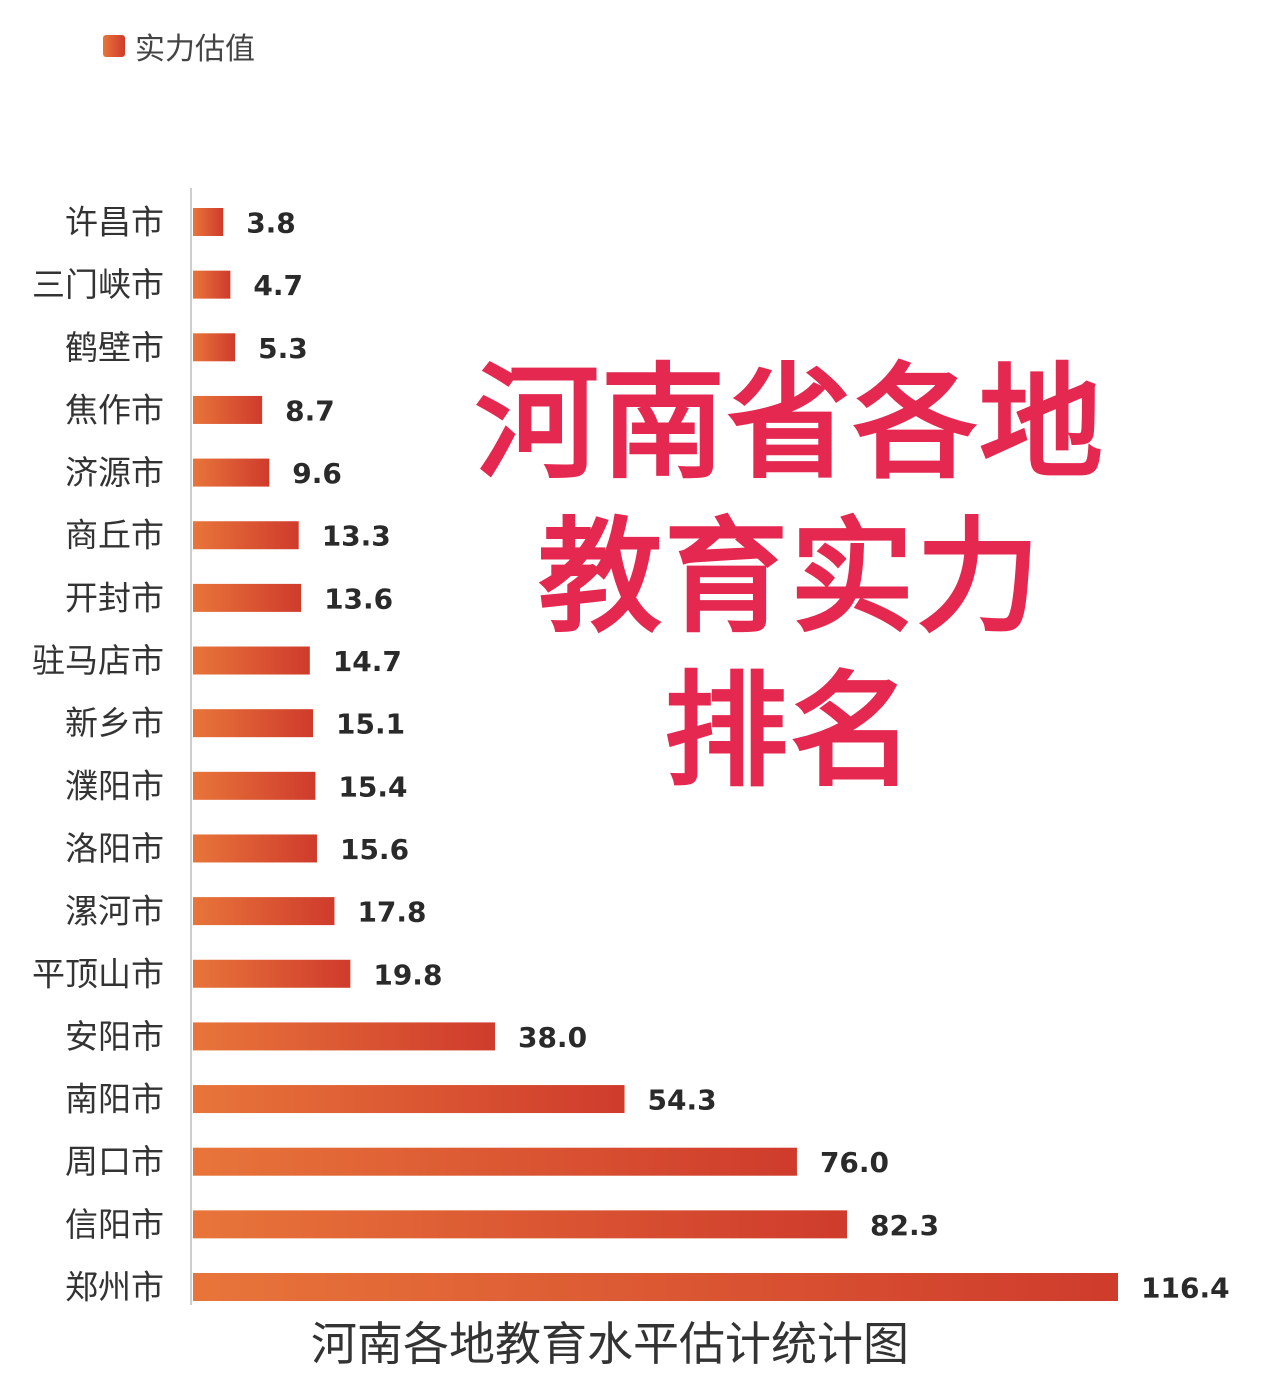 The height and width of the screenshot is (1397, 1263). What do you see at coordinates (374, 849) in the screenshot?
I see `value-label: 15.6` at bounding box center [374, 849].